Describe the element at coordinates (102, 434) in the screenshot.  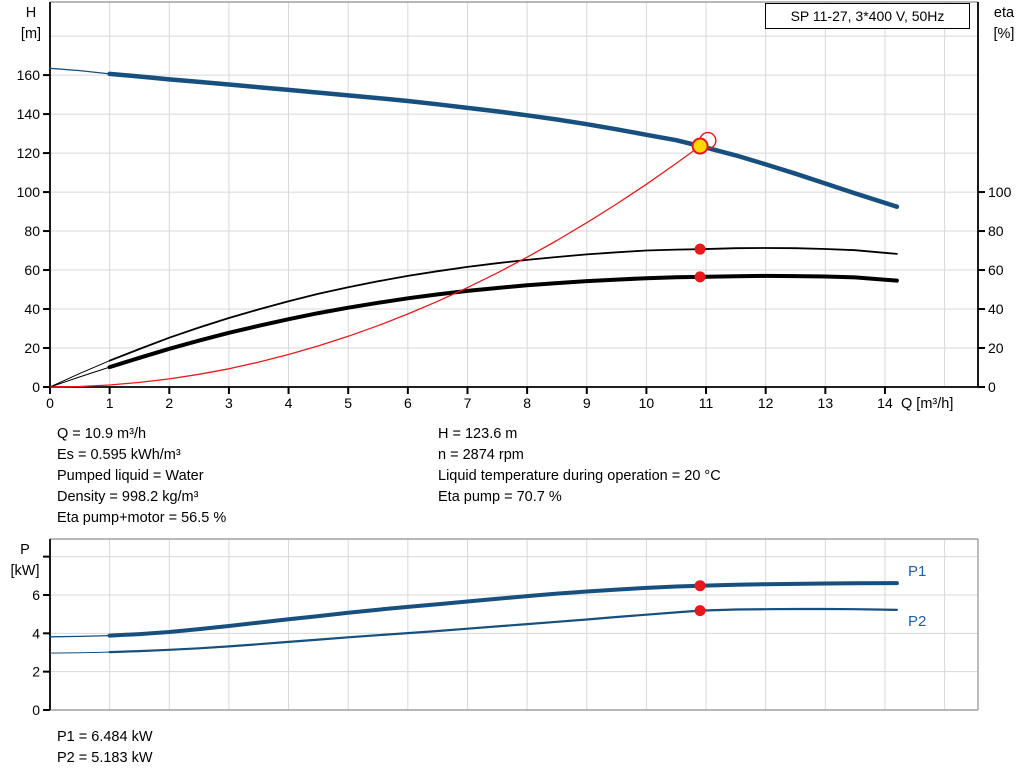
I see `info-flow: Q = 10.9 m³/h` at that location.